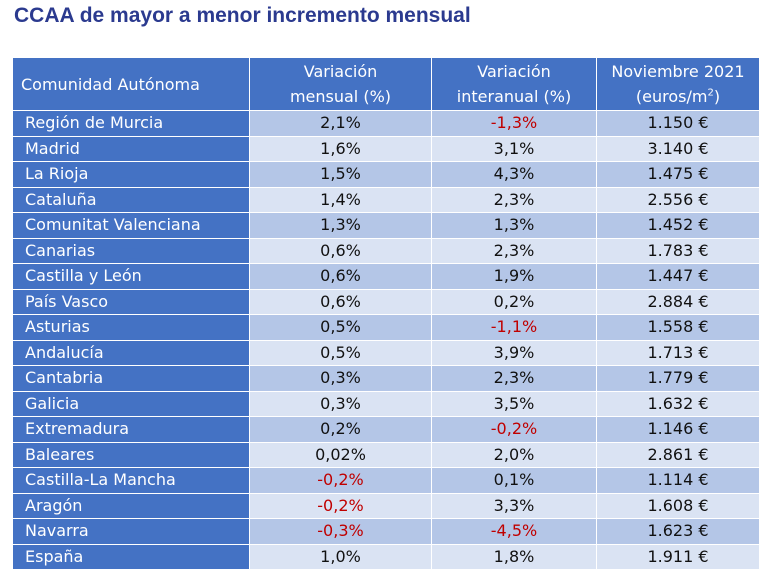 The height and width of the screenshot is (573, 768). Describe the element at coordinates (514, 531) in the screenshot. I see `cell-variacion-interanual: -4,5%` at that location.